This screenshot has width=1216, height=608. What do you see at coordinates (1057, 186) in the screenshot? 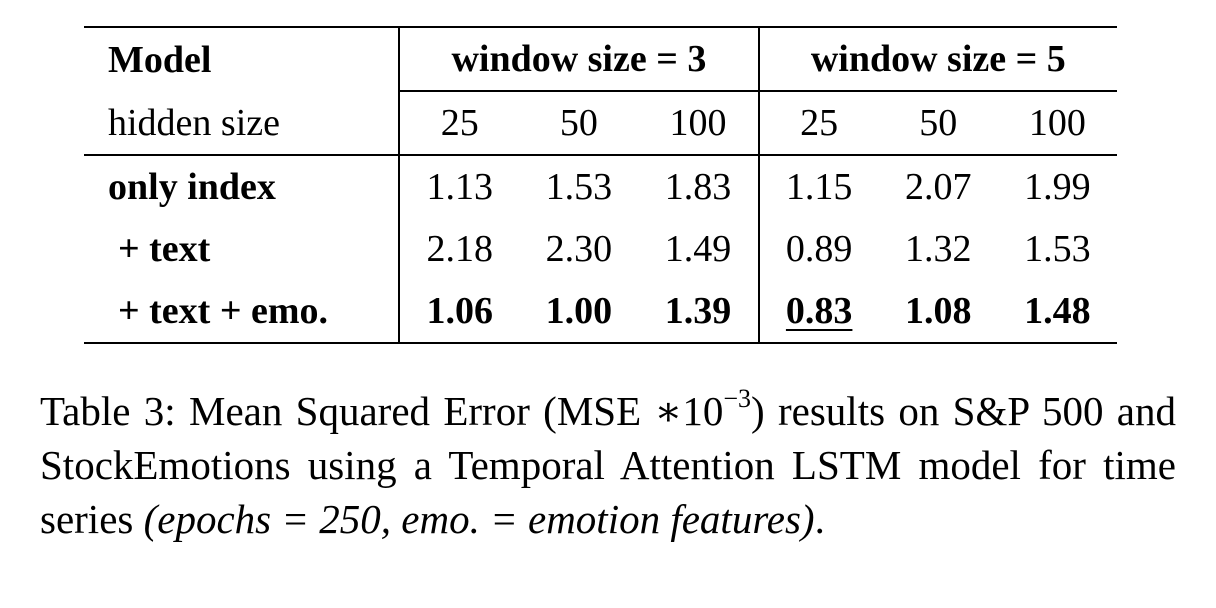
I see `table-cell: 1.99` at bounding box center [1057, 186].